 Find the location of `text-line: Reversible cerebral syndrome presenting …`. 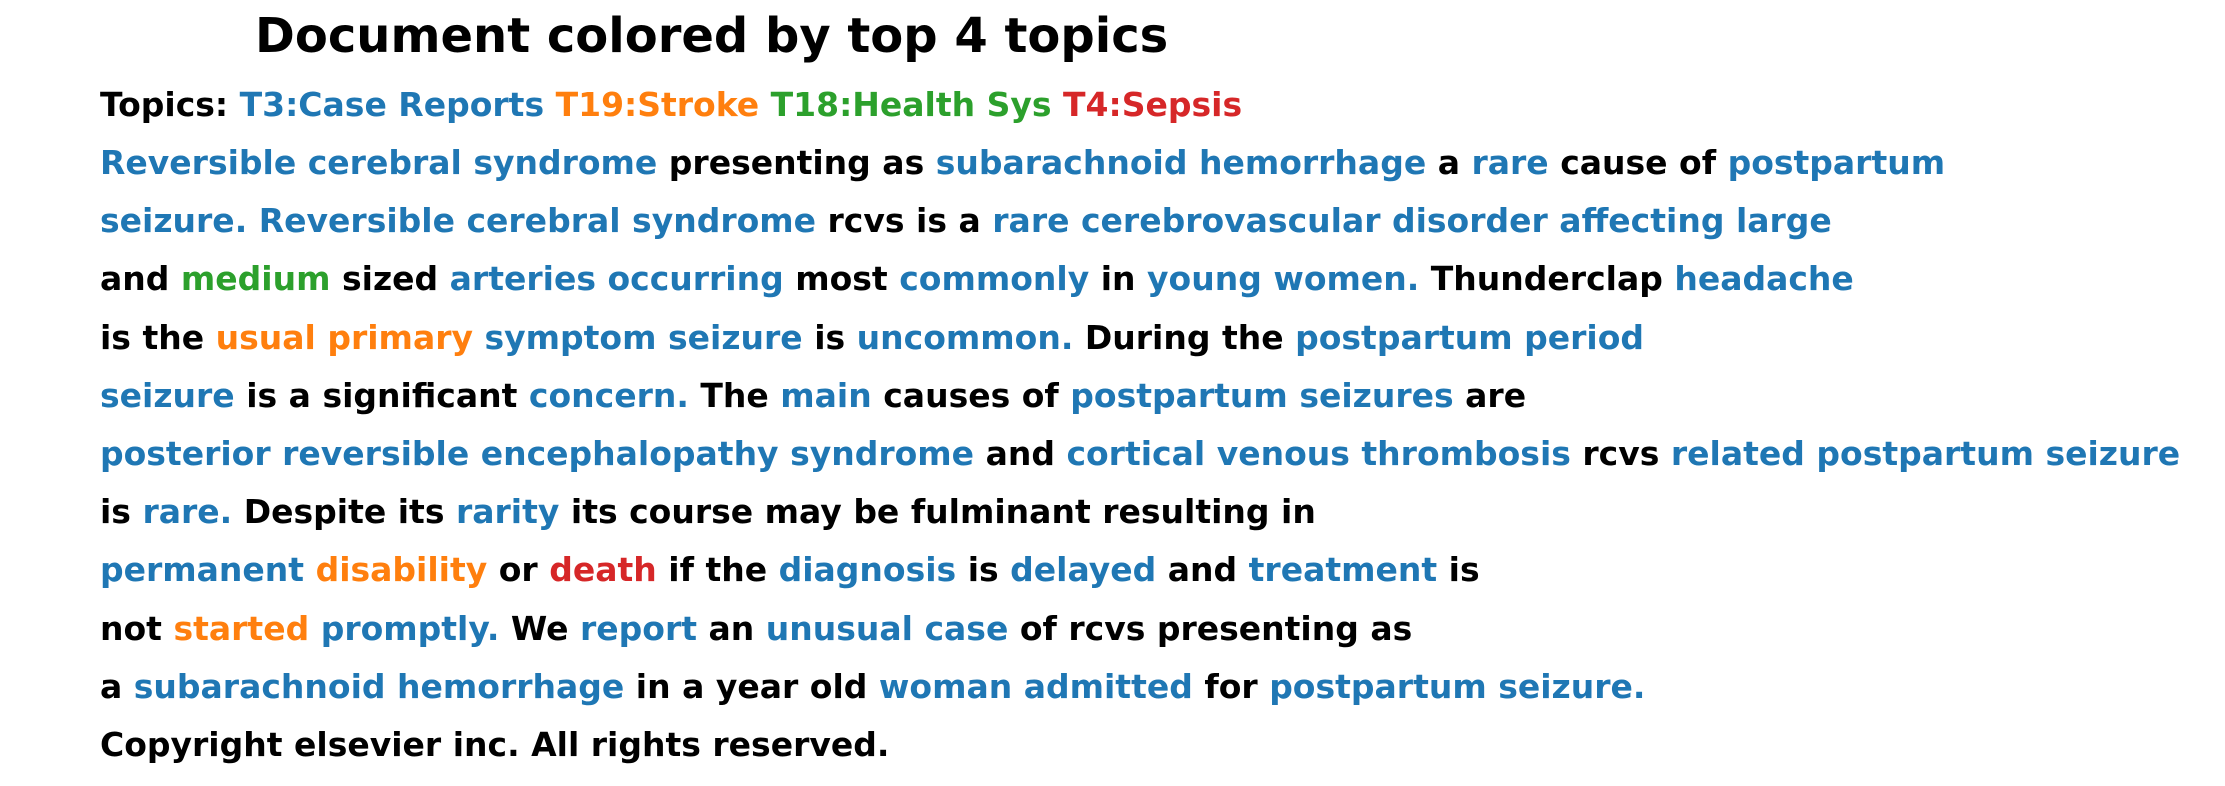

text-line: Reversible cerebral syndrome presenting … is located at coordinates (1022, 163).